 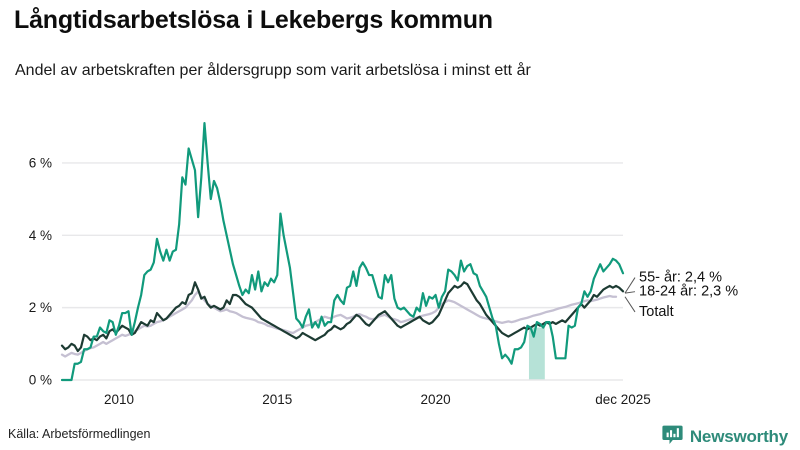 I want to click on series-annotation-label: 55- år: 2,4 %, so click(x=680, y=278).